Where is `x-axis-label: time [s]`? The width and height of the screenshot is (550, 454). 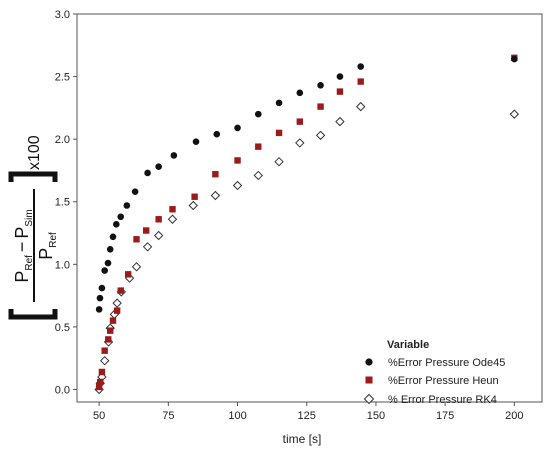
x-axis-label: time [s] is located at coordinates (302, 439).